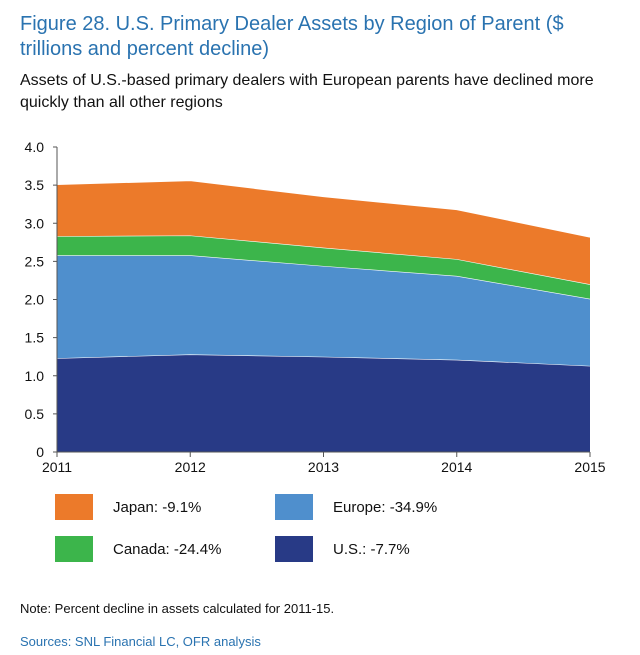 This screenshot has height=655, width=640. What do you see at coordinates (74, 507) in the screenshot?
I see `legend-swatch-japan` at bounding box center [74, 507].